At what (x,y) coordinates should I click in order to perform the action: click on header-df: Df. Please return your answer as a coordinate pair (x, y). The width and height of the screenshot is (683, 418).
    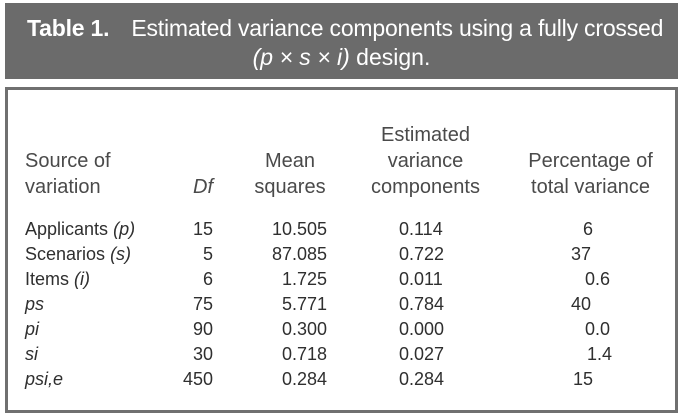
    Looking at the image, I should click on (185, 187).